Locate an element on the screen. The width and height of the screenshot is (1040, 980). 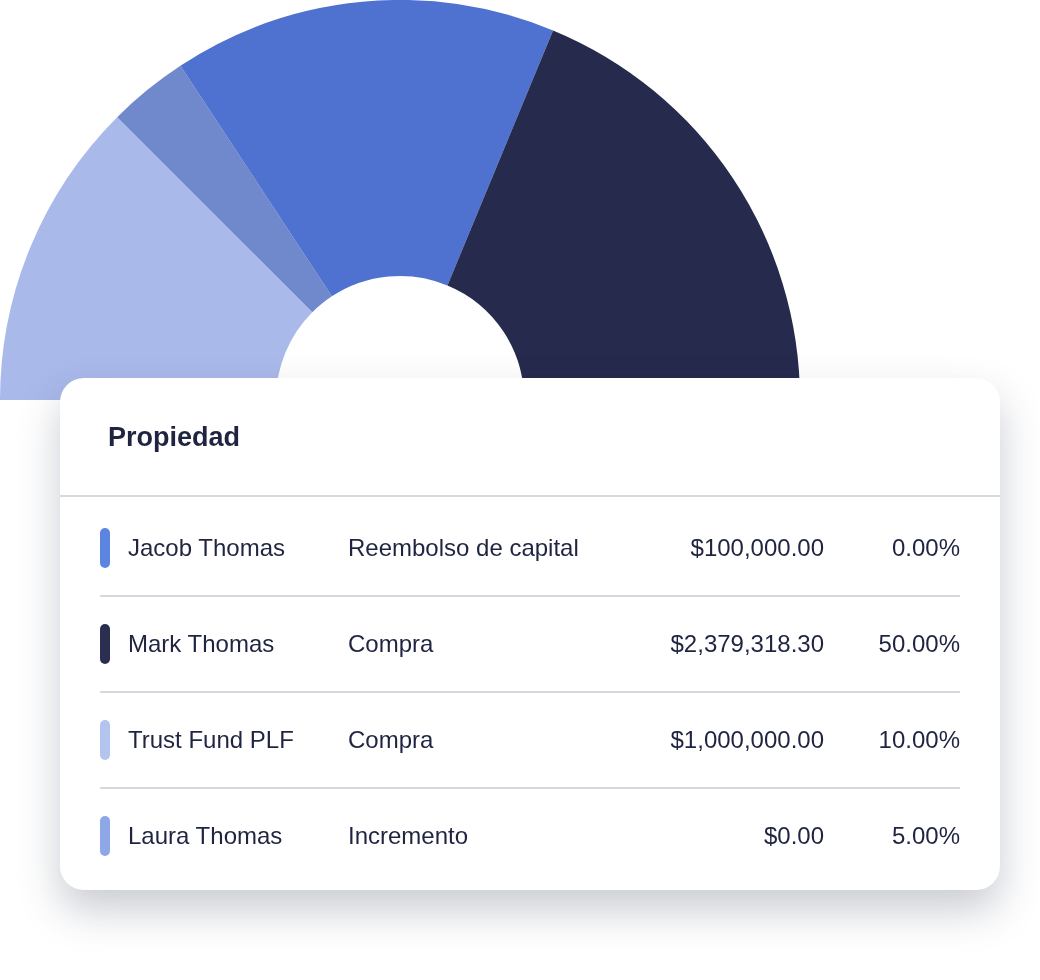
text: Trust Fund PLF is located at coordinates (211, 740).